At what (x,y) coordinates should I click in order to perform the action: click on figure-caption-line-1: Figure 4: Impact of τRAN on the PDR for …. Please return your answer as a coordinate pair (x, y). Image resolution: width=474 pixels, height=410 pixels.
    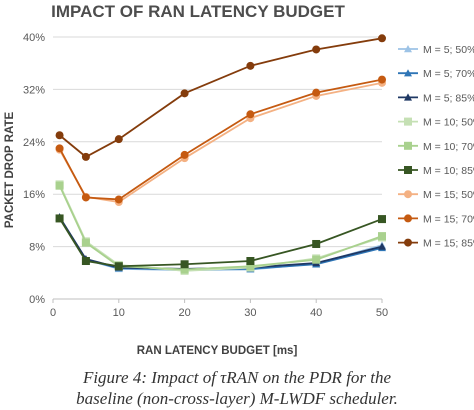
    Looking at the image, I should click on (237, 377).